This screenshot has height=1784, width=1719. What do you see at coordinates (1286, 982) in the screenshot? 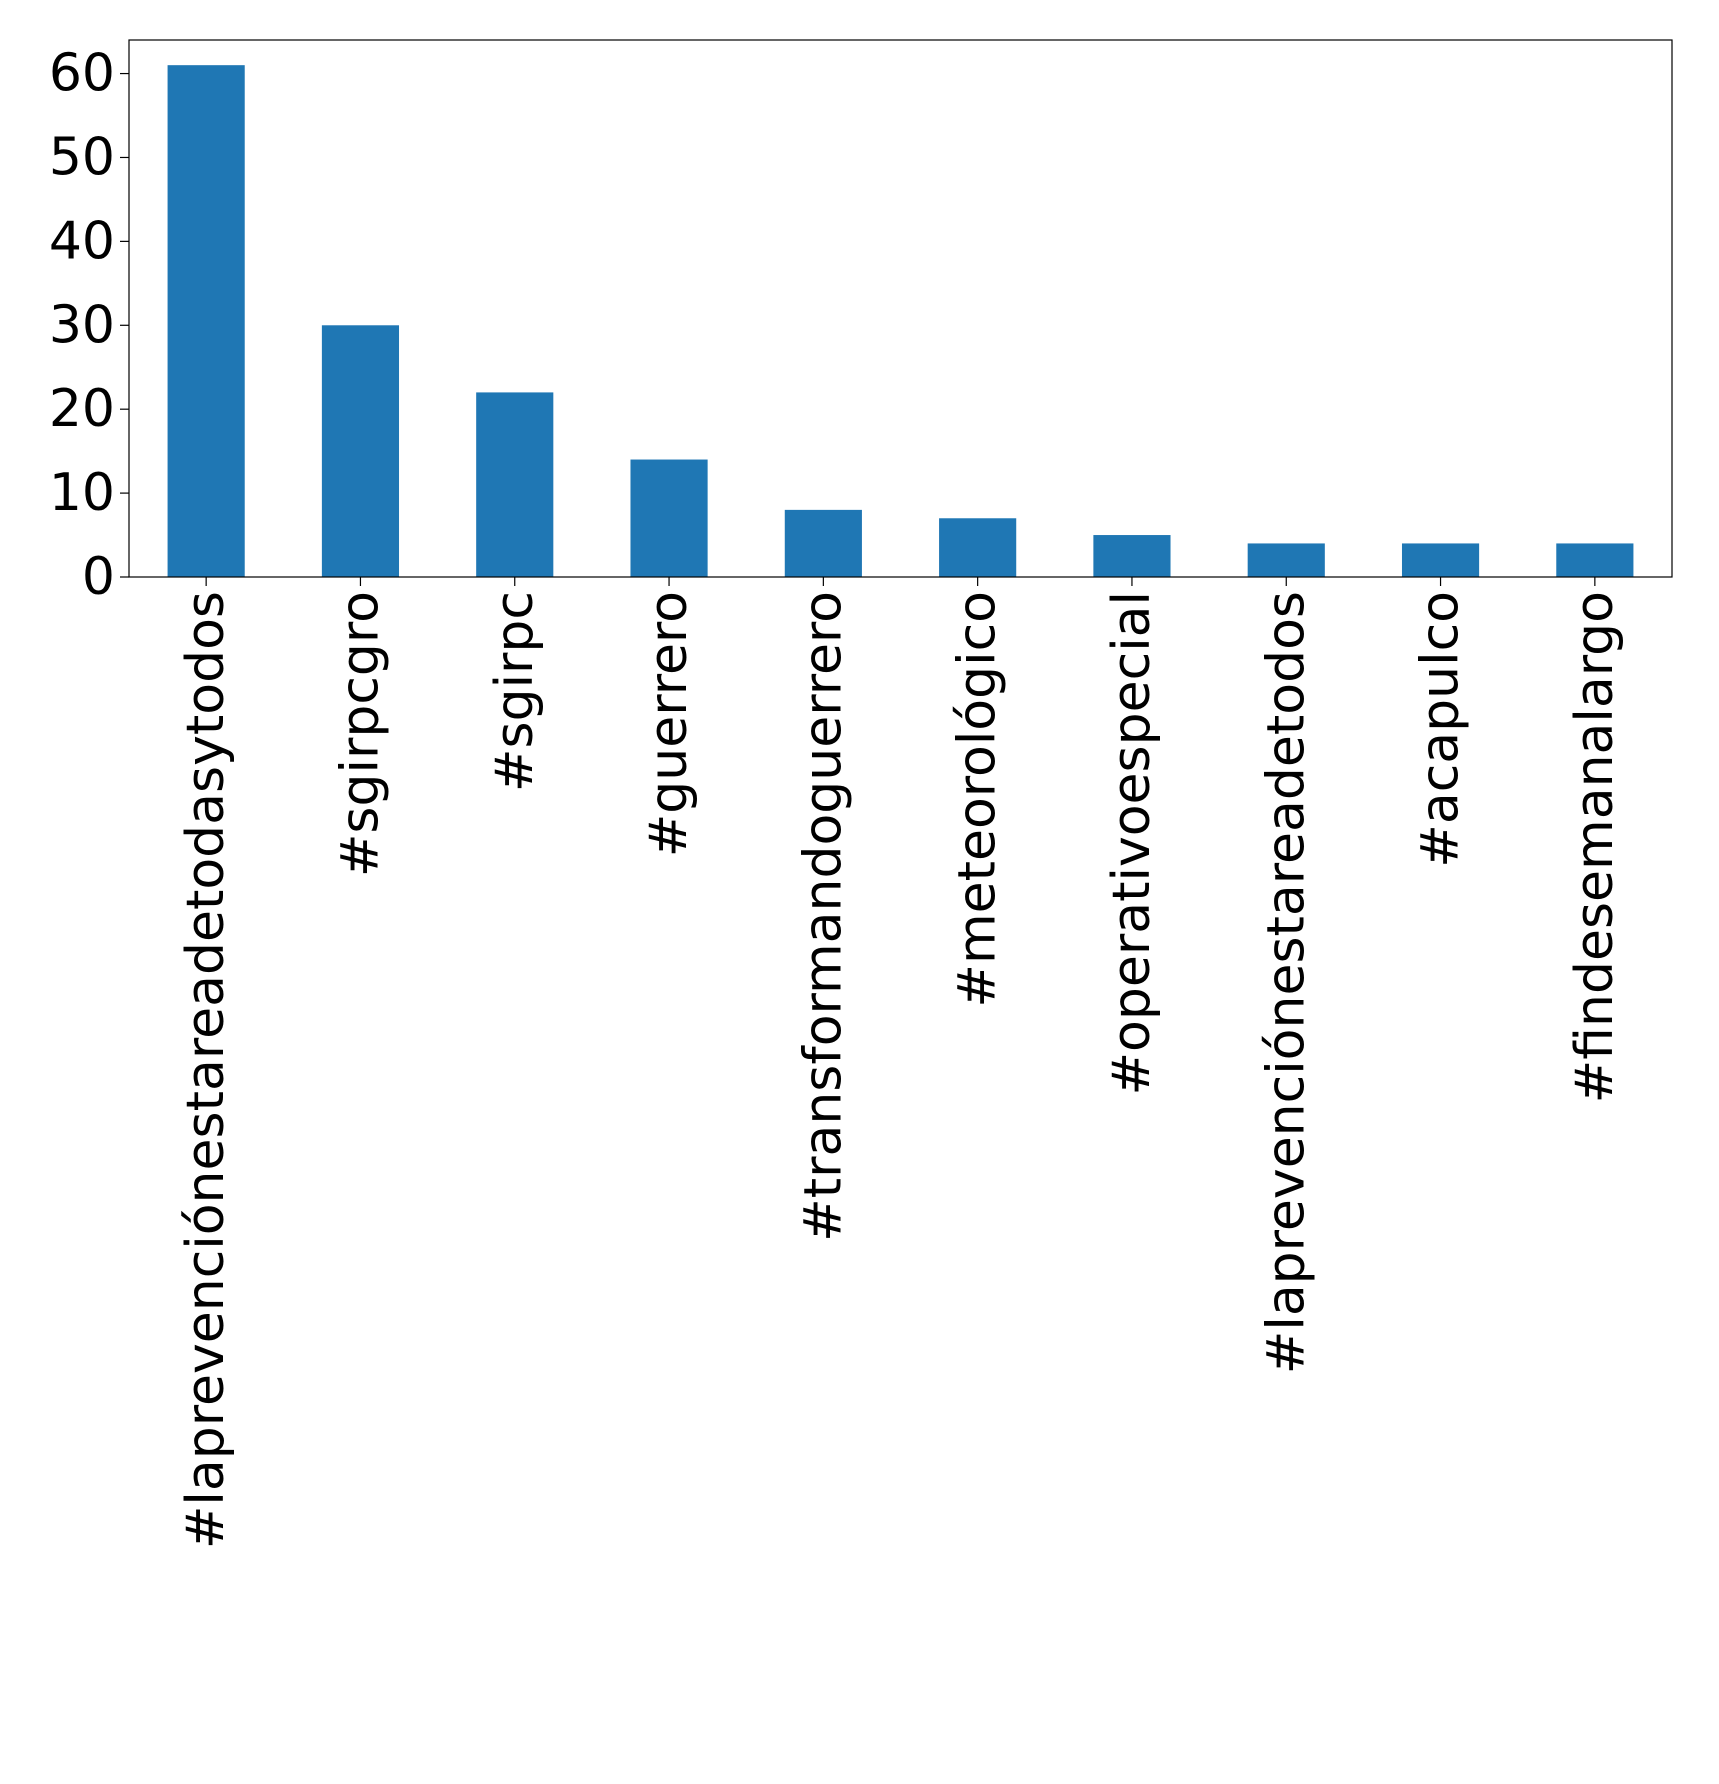
I see `x-tick-label: #laprevenciónestareadetodos` at bounding box center [1286, 982].